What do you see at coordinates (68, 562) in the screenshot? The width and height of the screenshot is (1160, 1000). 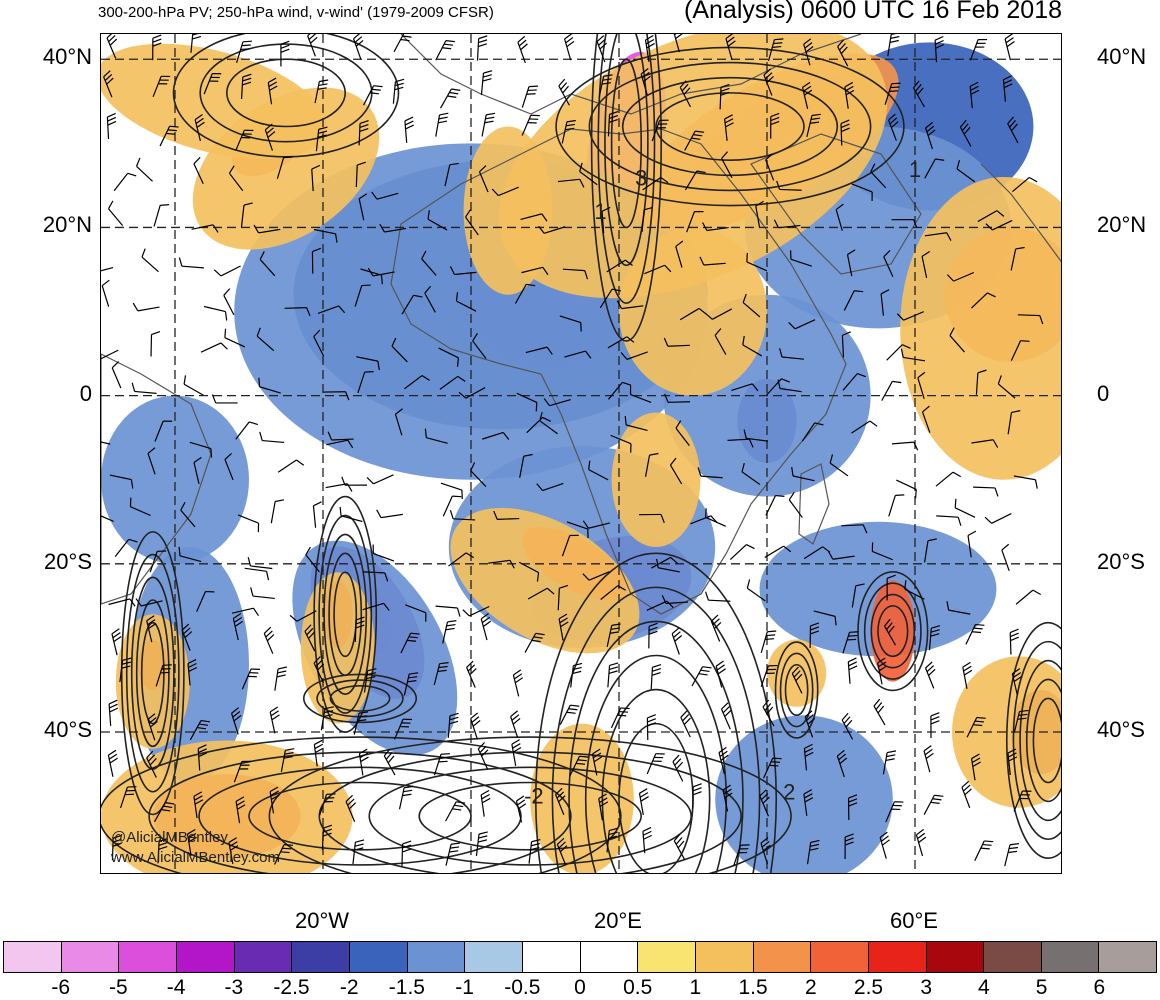 I see `latitude-label-left: 20°S` at bounding box center [68, 562].